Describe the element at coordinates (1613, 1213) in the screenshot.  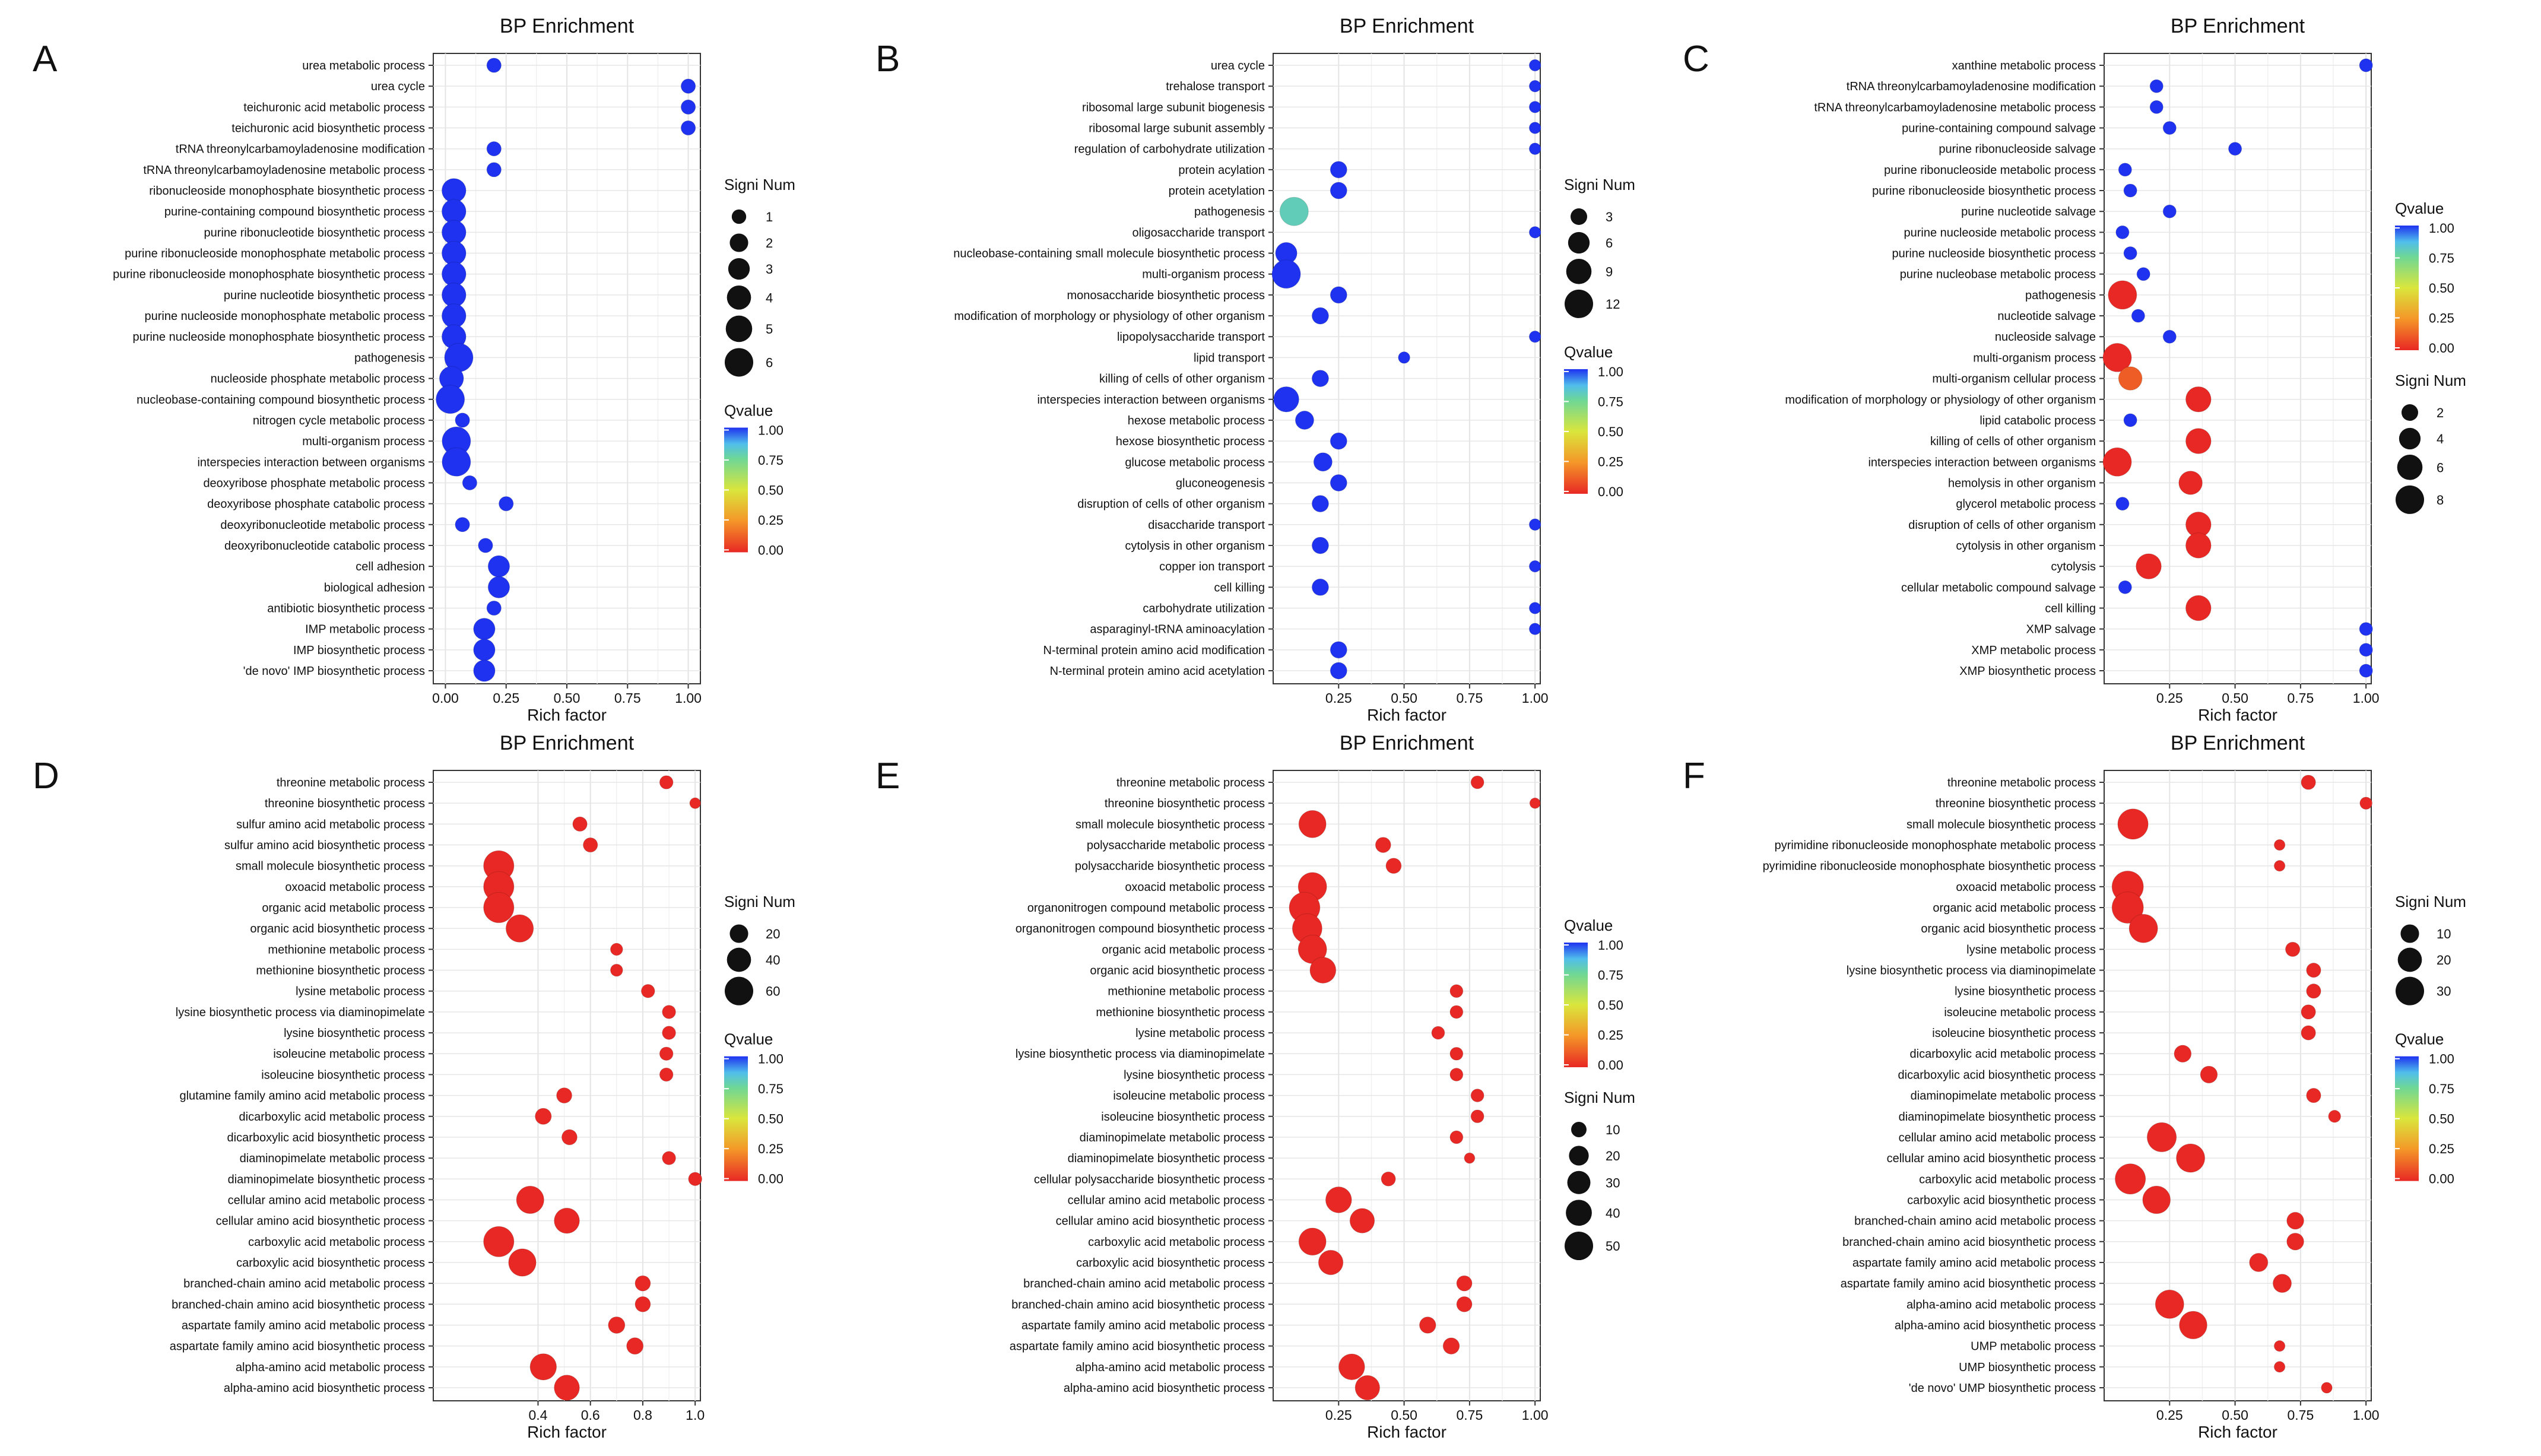
I see `size-legend-label: 40` at that location.